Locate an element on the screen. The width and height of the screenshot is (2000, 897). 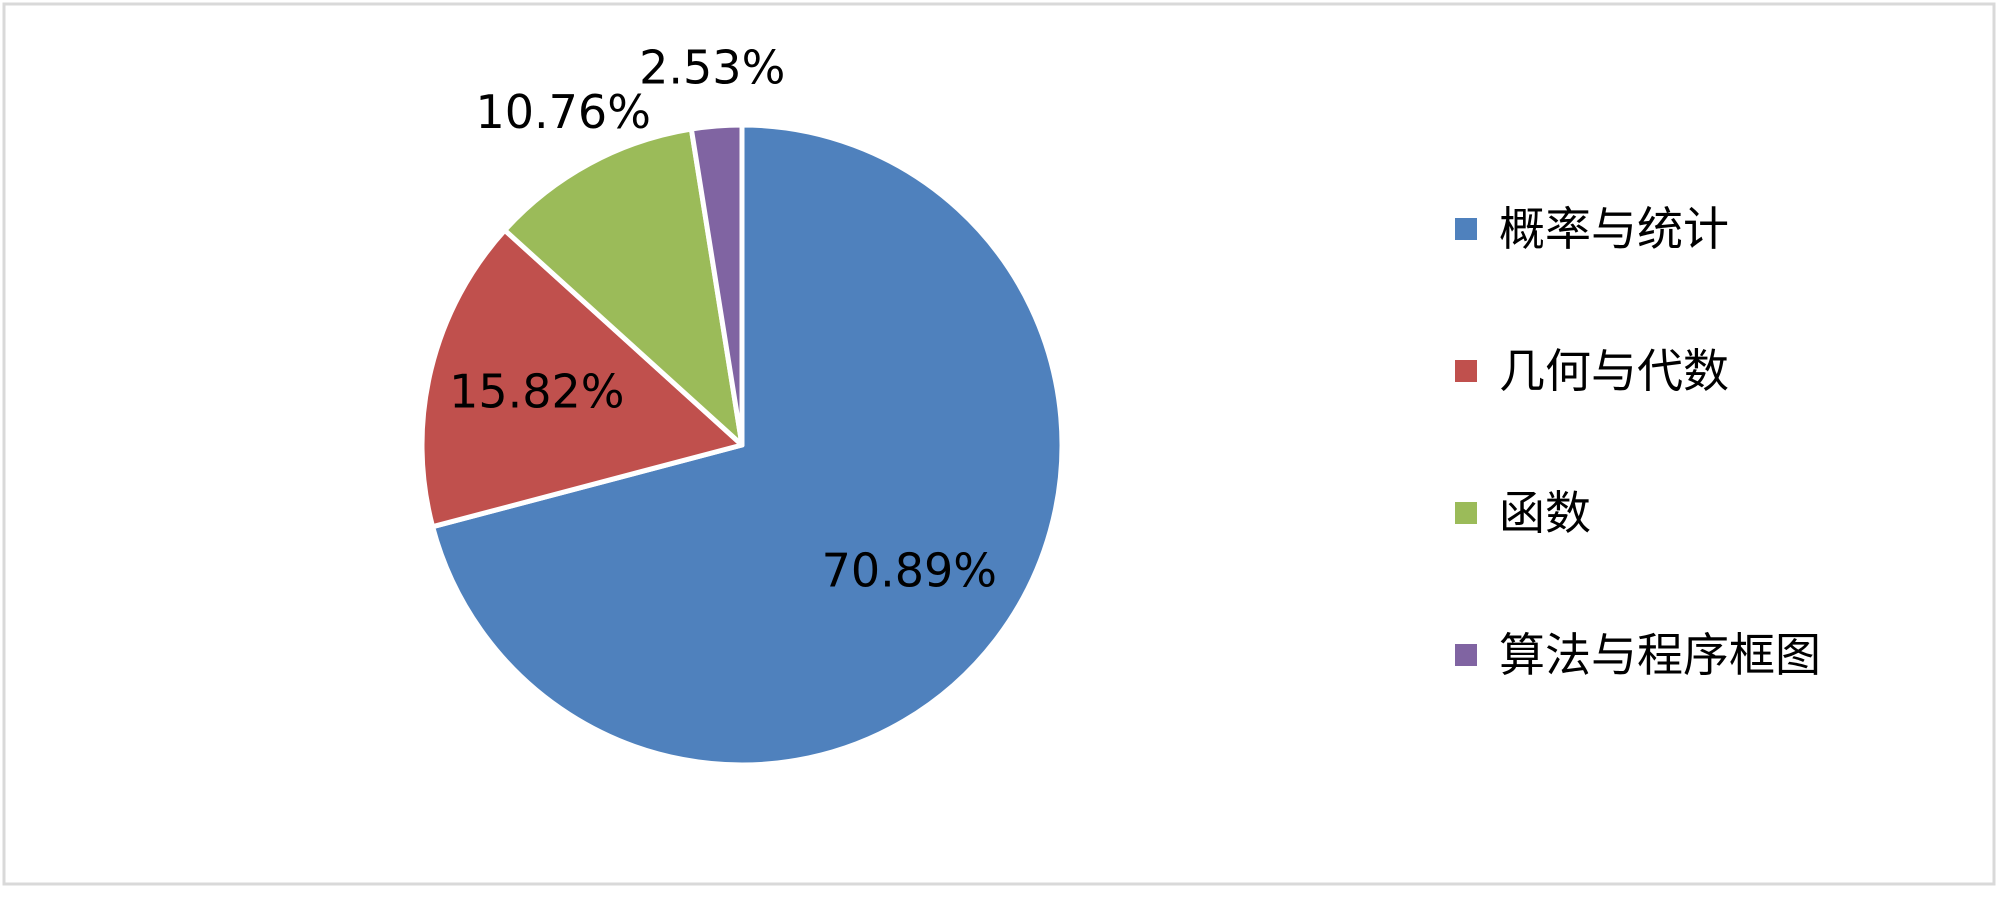
data-label: 10.76% is located at coordinates (563, 112).